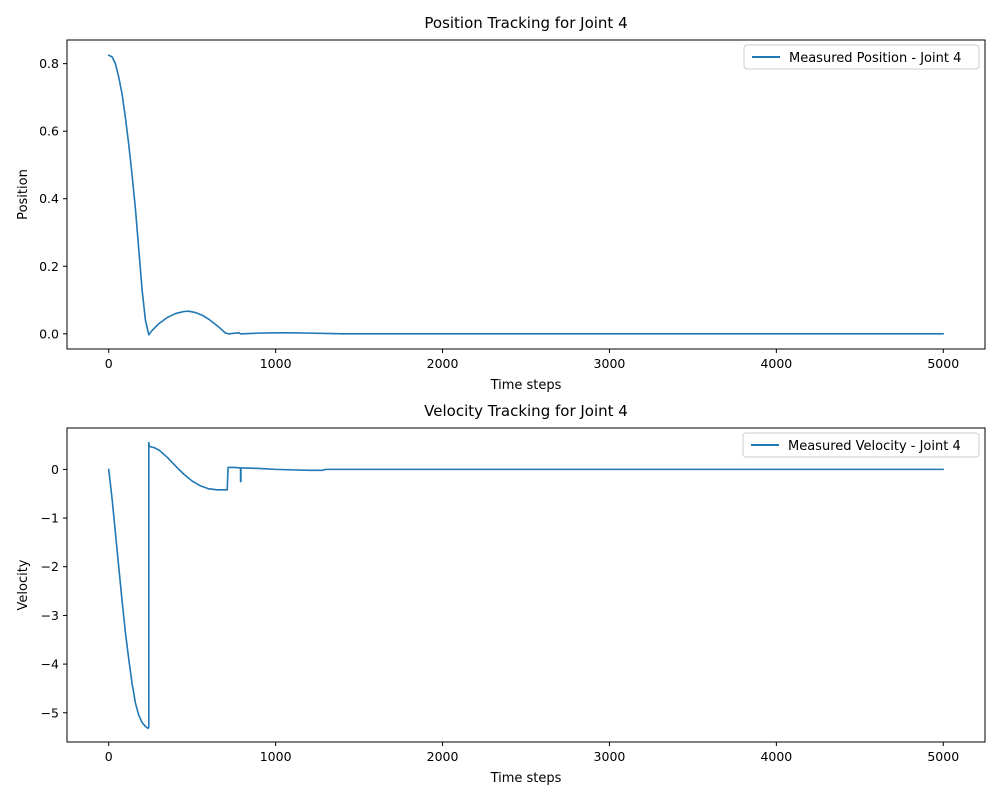 The width and height of the screenshot is (1000, 800). Describe the element at coordinates (49, 333) in the screenshot. I see `y-tick-label: 0.0` at that location.